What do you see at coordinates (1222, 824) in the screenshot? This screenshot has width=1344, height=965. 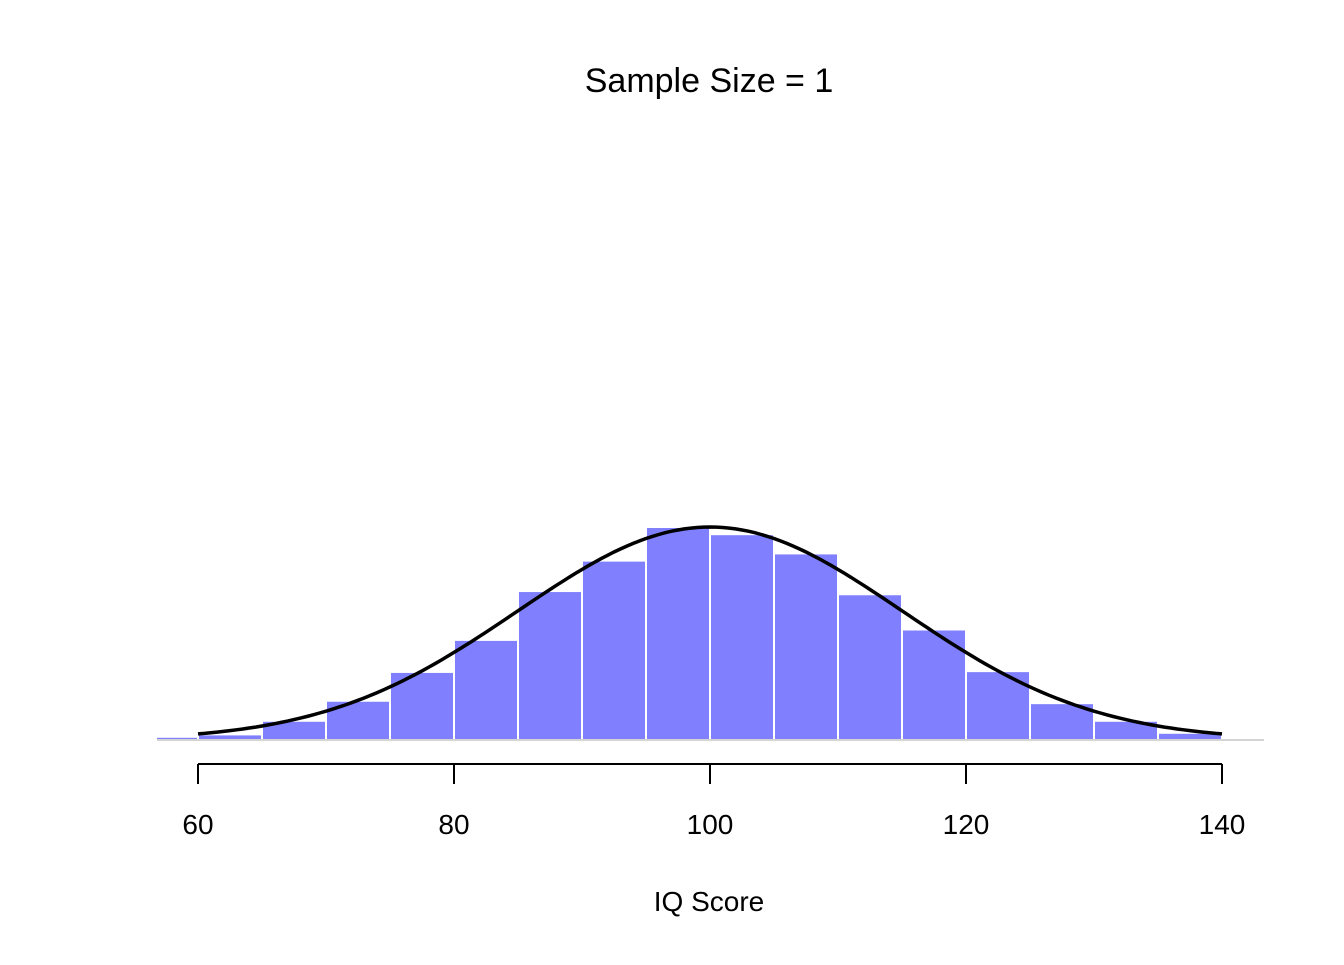 I see `x-tick-label: 140` at bounding box center [1222, 824].